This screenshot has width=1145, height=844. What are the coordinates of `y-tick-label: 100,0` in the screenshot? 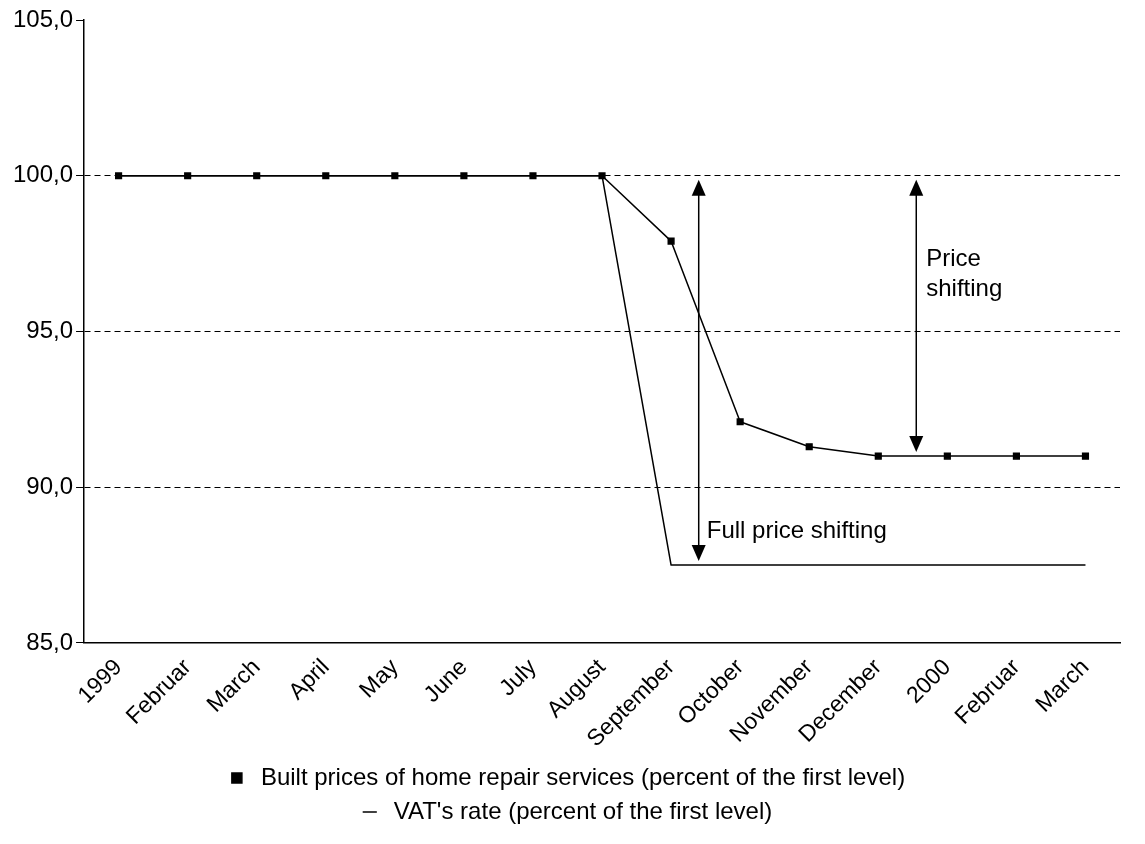 It's located at (43, 174).